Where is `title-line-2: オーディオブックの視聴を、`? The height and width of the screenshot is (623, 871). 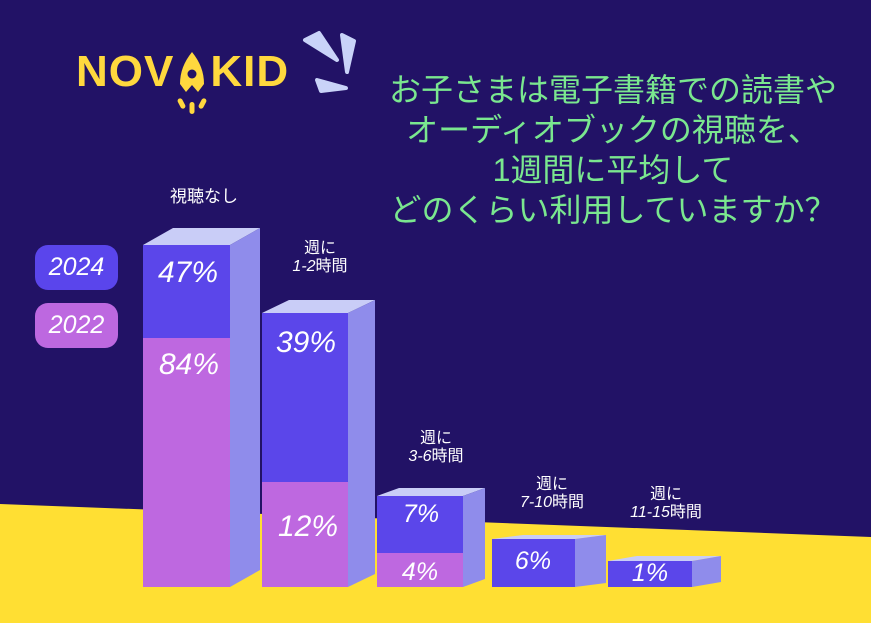
title-line-2: オーディオブックの視聴を、 is located at coordinates (613, 130).